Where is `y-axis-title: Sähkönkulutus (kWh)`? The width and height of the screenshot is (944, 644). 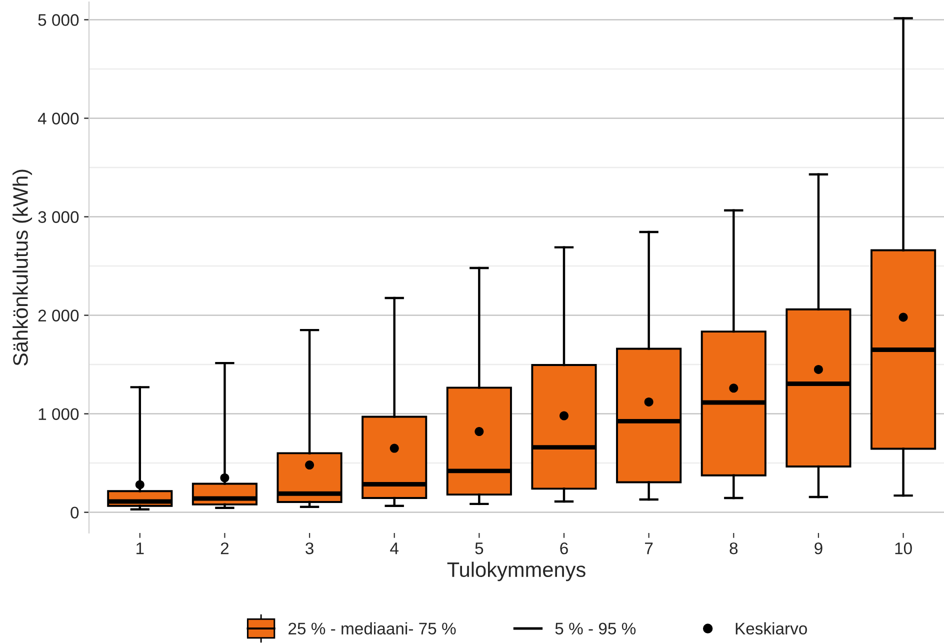
y-axis-title: Sähkönkulutus (kWh) is located at coordinates (22, 268).